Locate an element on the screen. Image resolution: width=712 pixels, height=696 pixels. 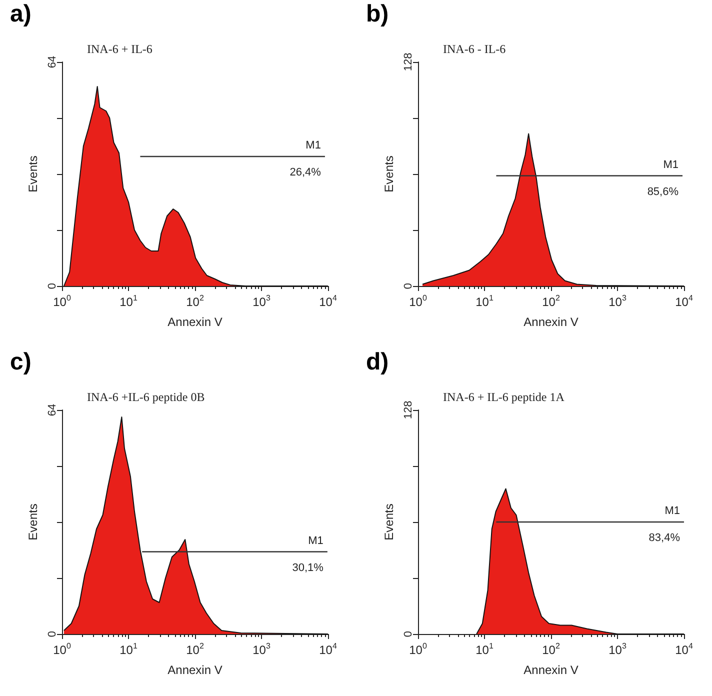
chart-title: INA-6 - IL-6 is located at coordinates (474, 49).